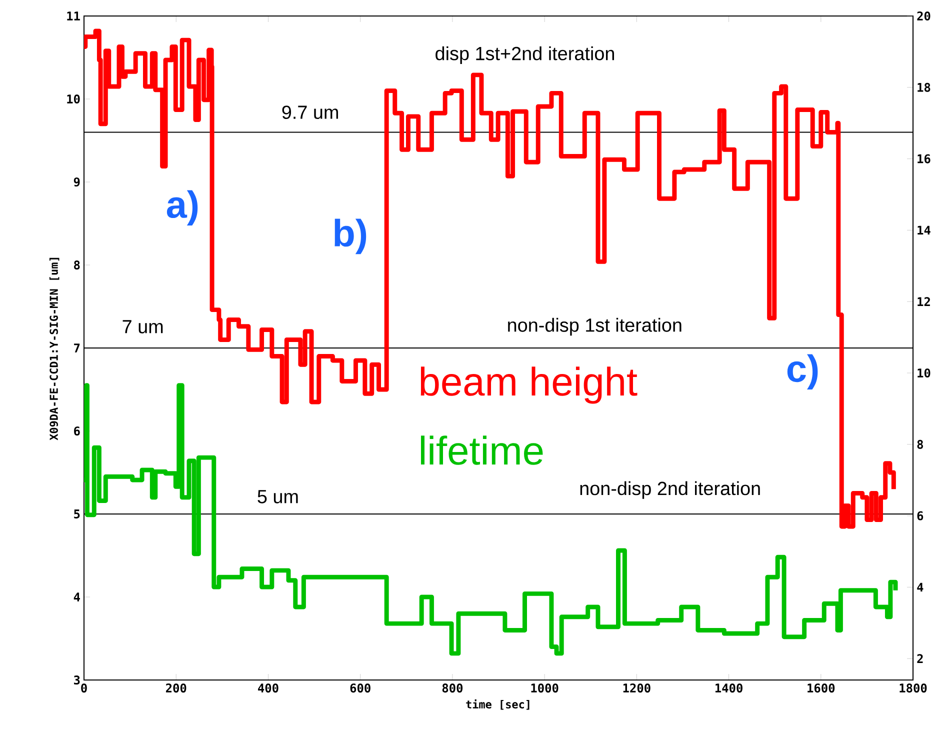  I want to click on y-tick-label: 10, so click(73, 99).